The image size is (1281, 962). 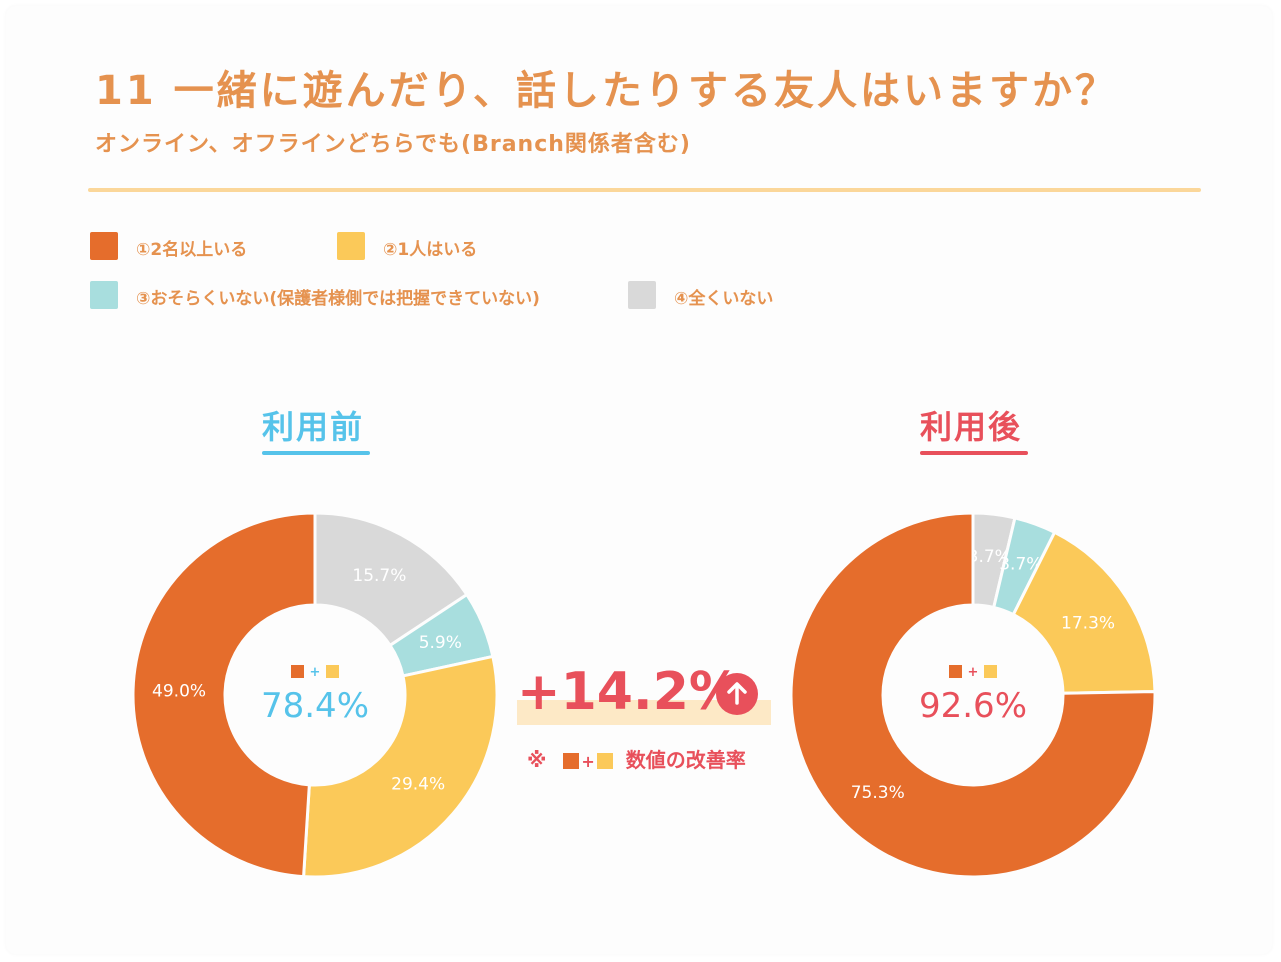 I want to click on slice-label: 29.4%, so click(x=418, y=785).